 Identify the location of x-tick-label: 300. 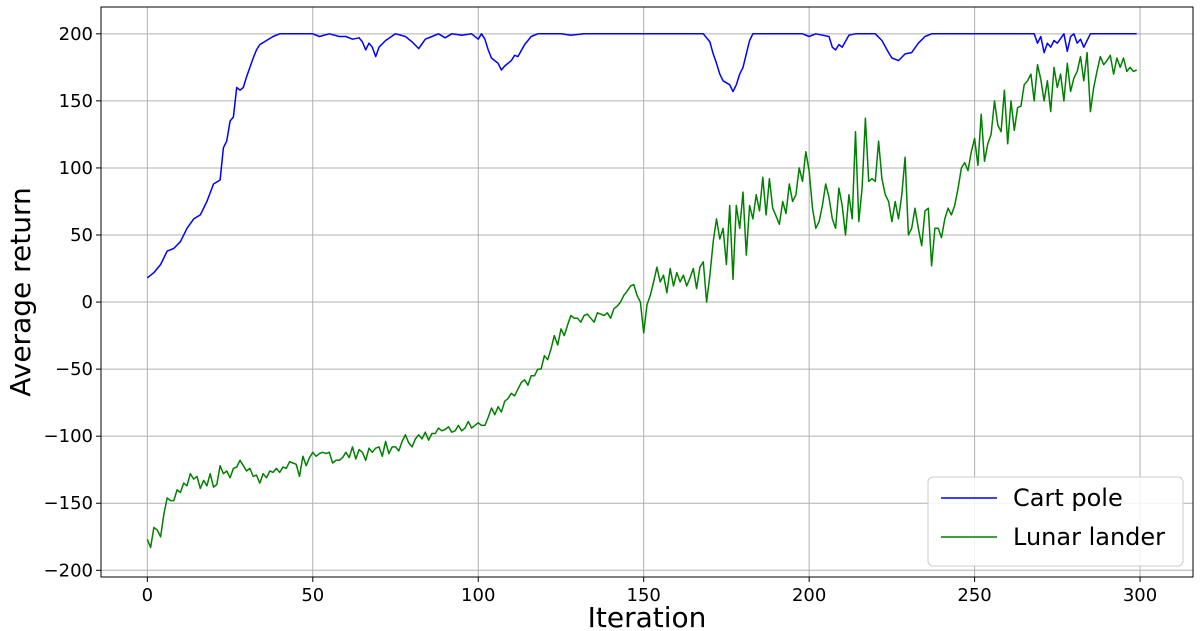
(1140, 595).